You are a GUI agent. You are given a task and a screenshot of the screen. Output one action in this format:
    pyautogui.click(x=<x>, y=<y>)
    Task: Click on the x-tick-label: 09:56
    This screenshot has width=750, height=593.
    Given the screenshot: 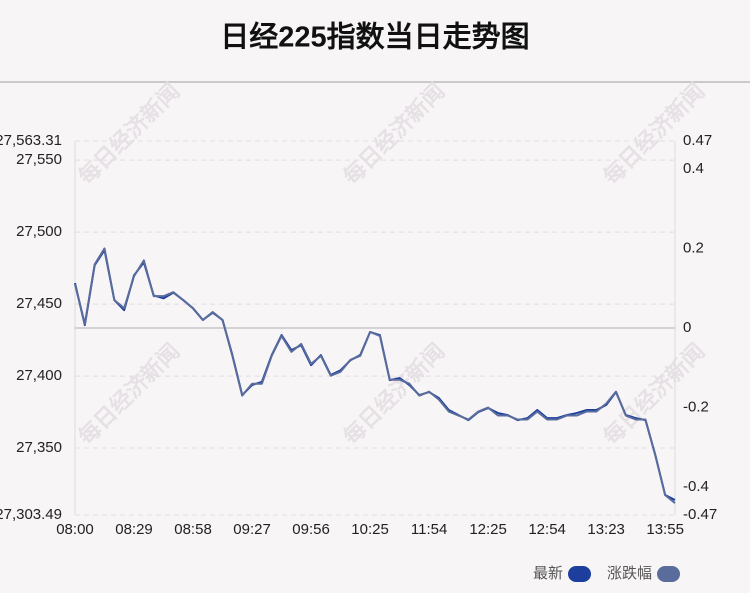 What is the action you would take?
    pyautogui.click(x=311, y=529)
    